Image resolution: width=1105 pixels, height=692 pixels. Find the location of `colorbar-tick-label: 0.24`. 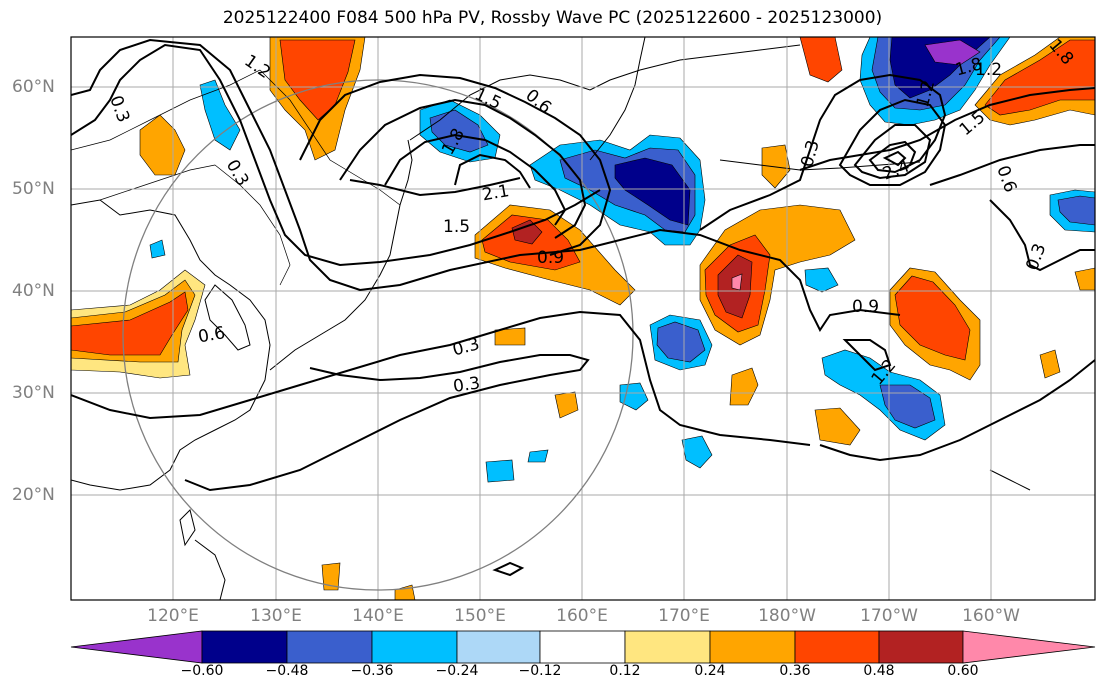

colorbar-tick-label: 0.24 is located at coordinates (710, 671).